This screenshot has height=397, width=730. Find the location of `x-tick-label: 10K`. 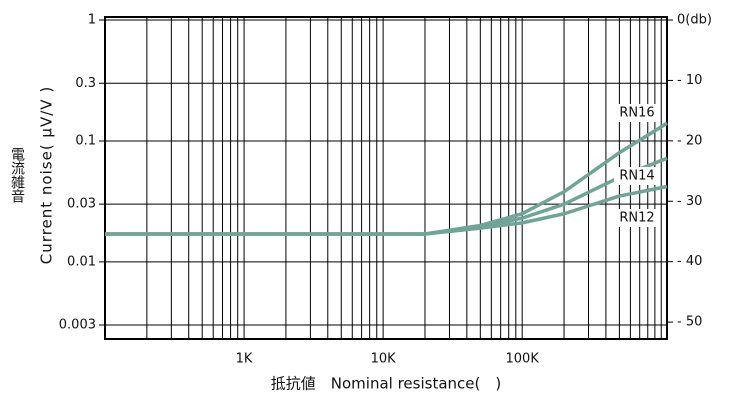

x-tick-label: 10K is located at coordinates (384, 359).